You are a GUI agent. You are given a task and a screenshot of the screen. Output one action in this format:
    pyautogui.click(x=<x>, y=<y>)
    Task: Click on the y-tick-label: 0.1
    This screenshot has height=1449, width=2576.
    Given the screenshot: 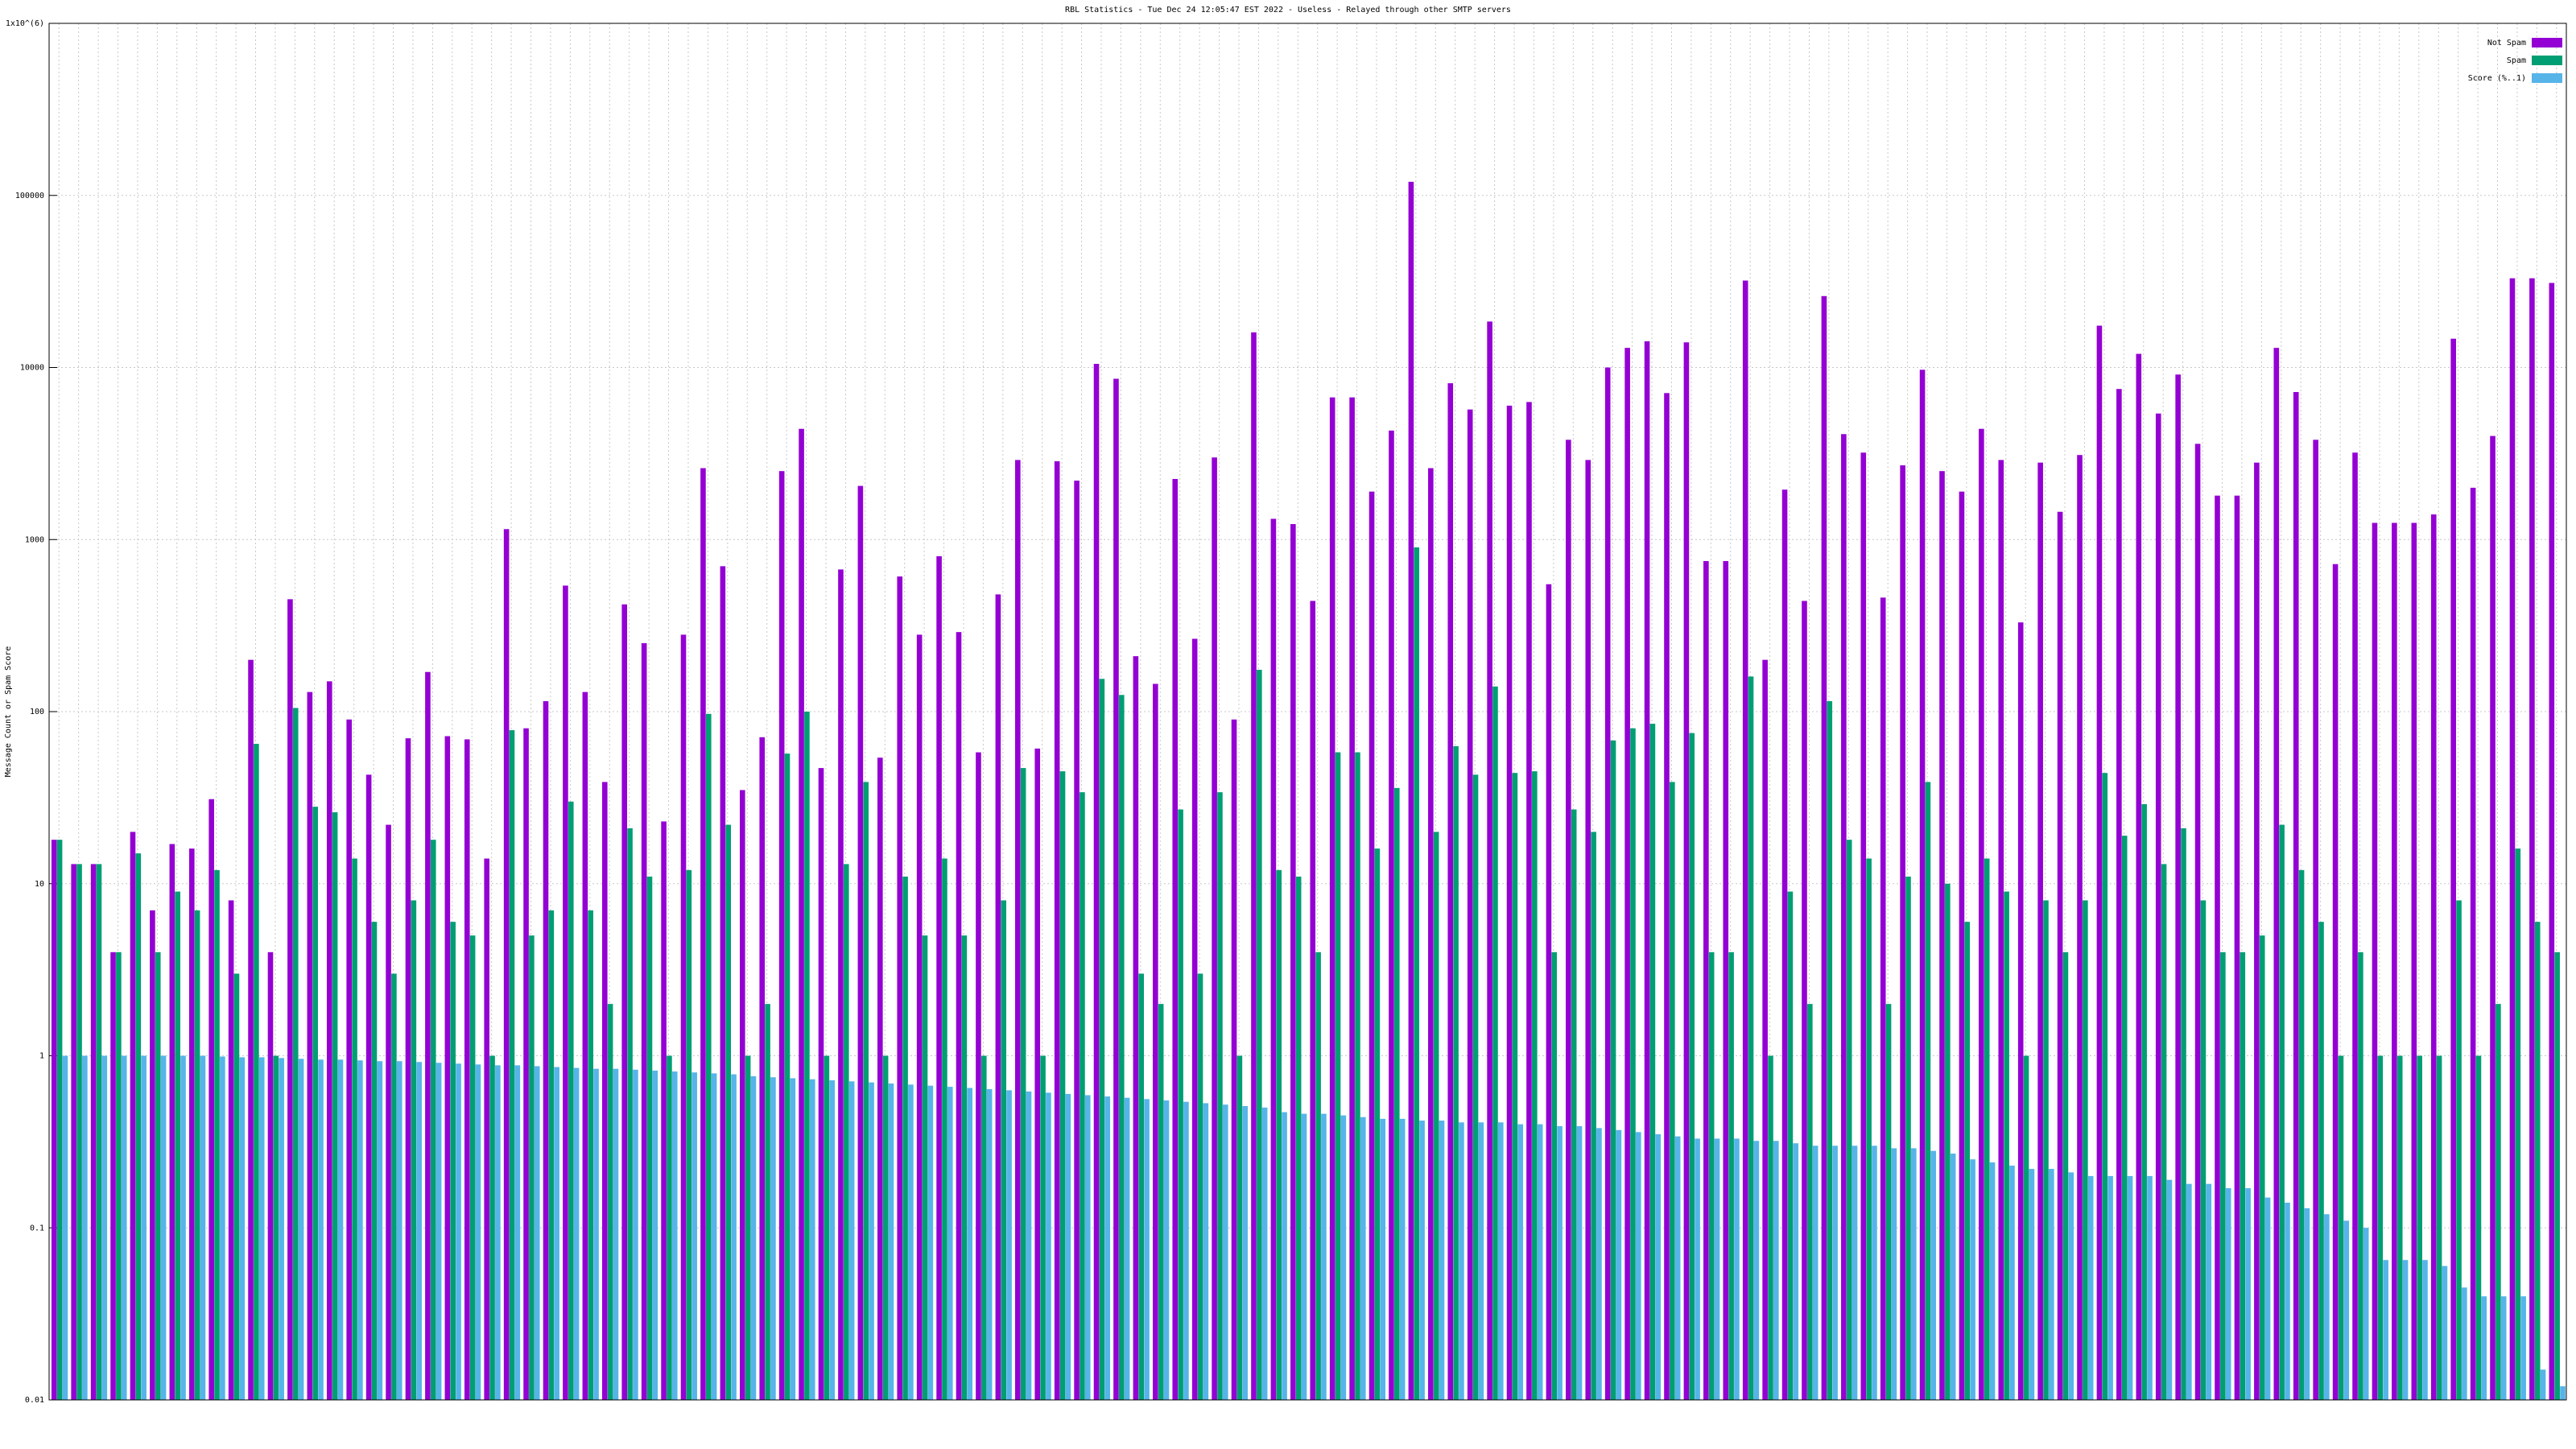 What is the action you would take?
    pyautogui.click(x=37, y=1228)
    